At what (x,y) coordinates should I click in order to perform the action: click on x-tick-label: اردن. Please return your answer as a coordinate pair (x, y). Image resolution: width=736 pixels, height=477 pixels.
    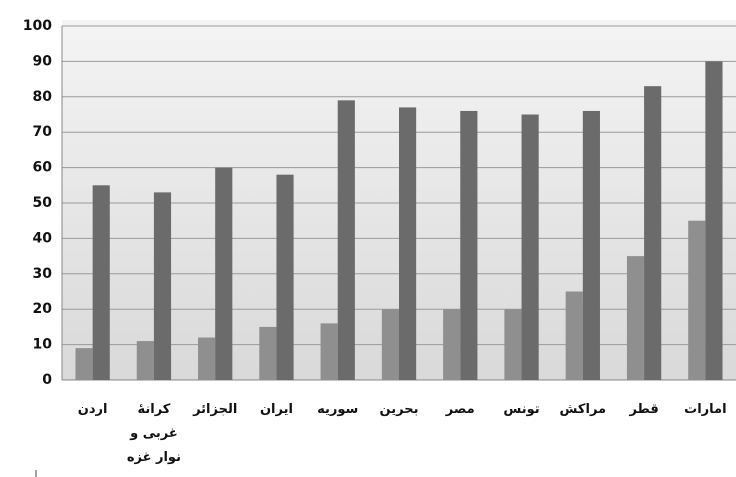
    Looking at the image, I should click on (92, 409).